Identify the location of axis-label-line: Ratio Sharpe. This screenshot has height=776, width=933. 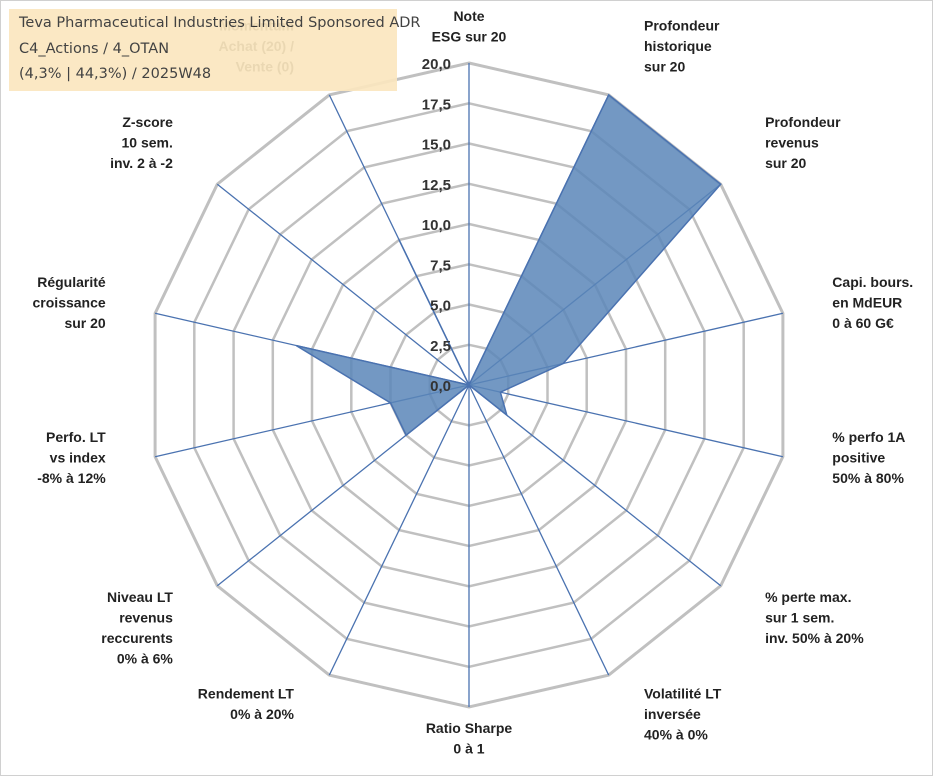
(469, 728).